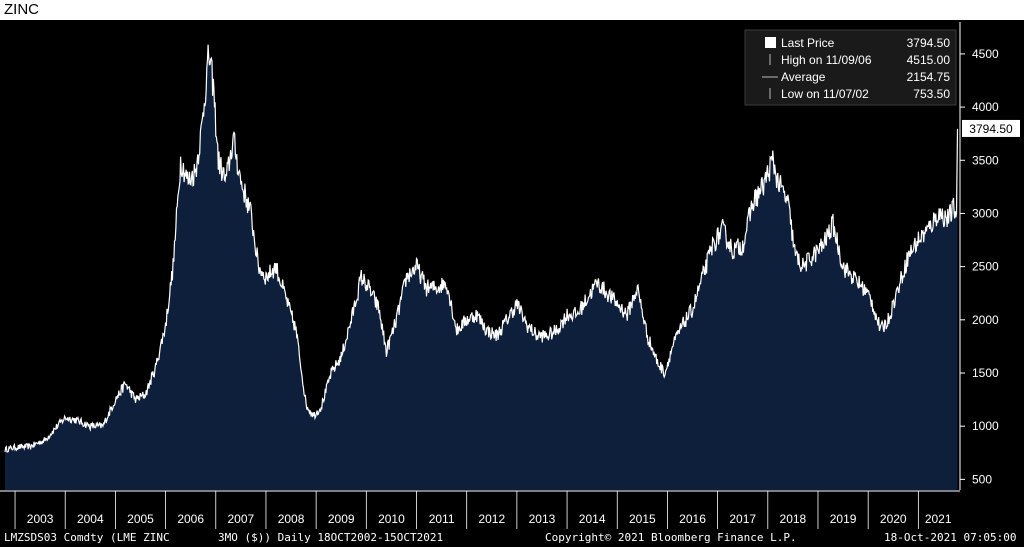 The width and height of the screenshot is (1024, 547). What do you see at coordinates (985, 54) in the screenshot?
I see `y-tick-label: 4500` at bounding box center [985, 54].